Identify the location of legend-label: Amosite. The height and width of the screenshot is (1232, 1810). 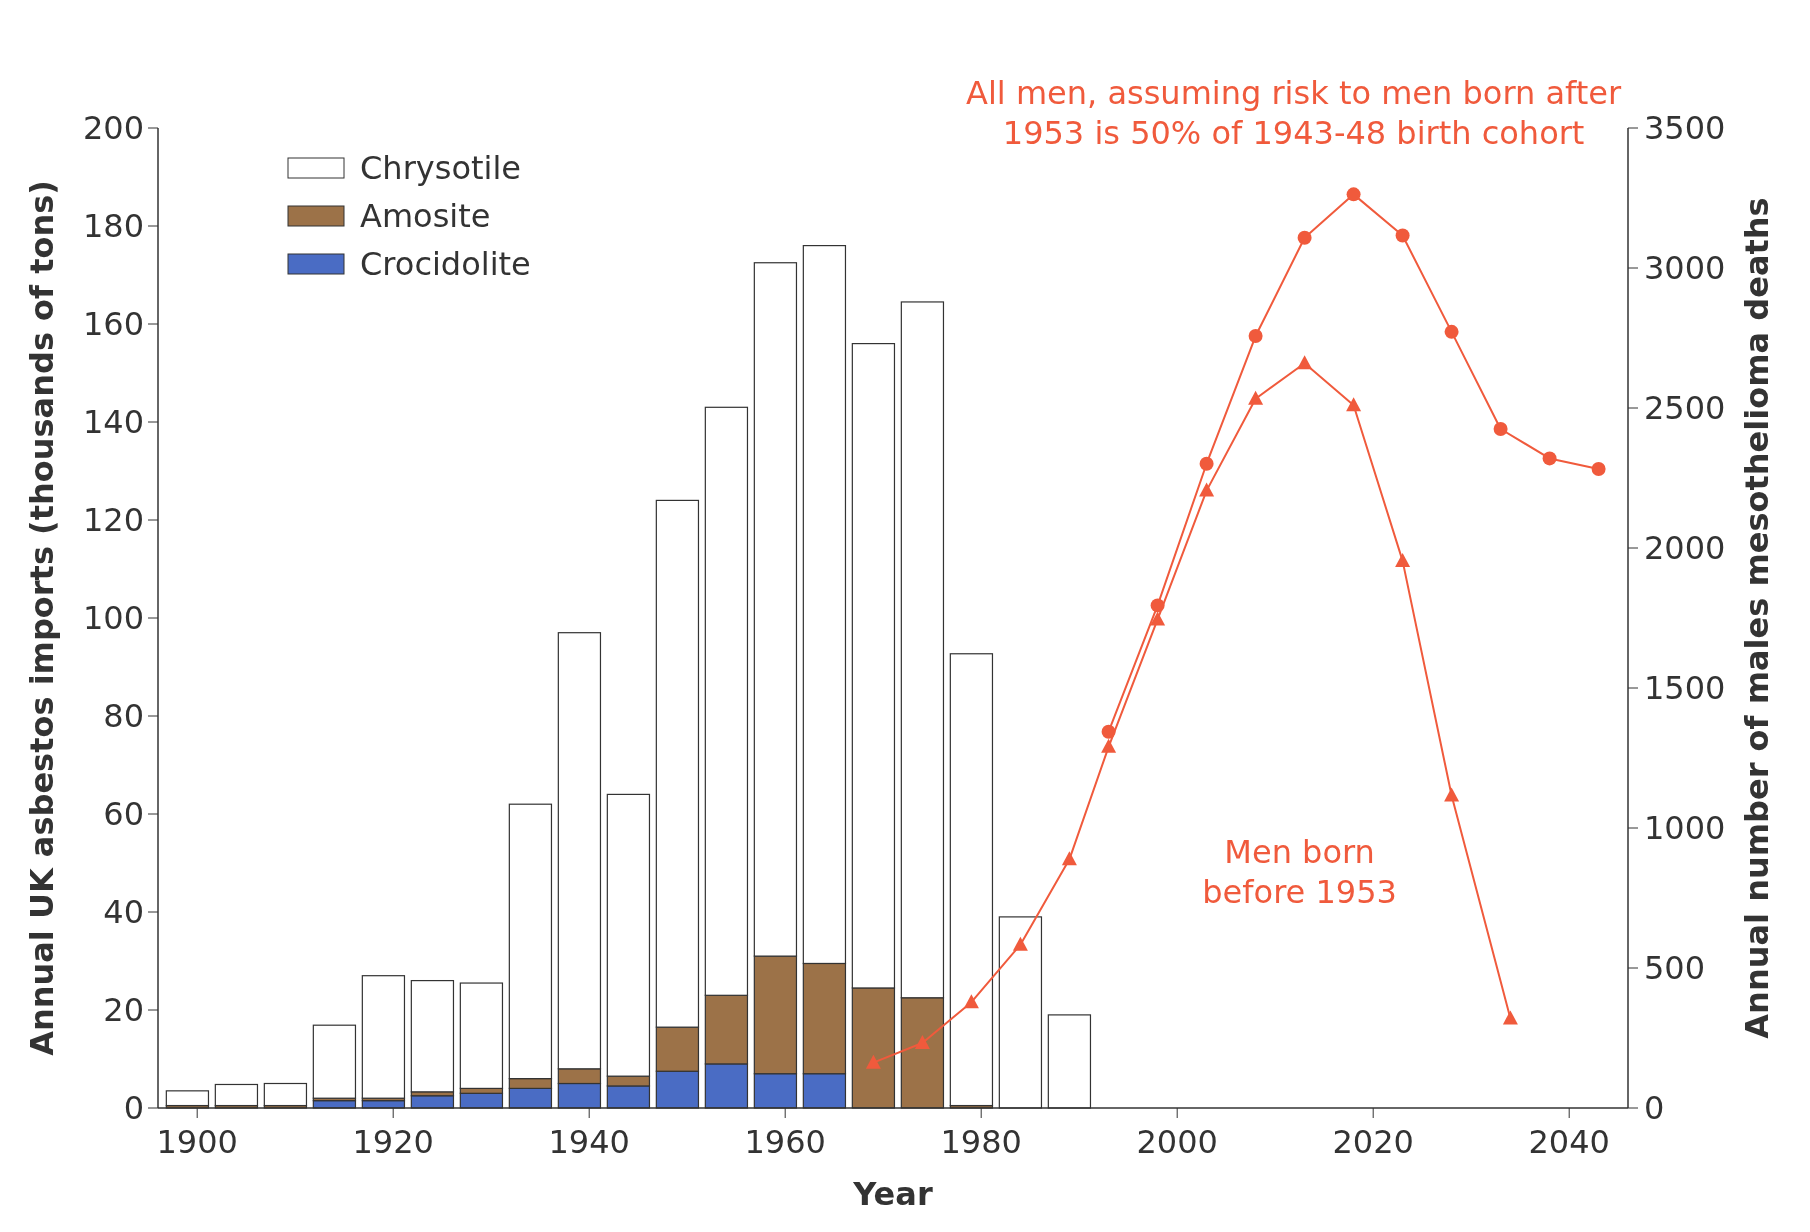
(425, 216).